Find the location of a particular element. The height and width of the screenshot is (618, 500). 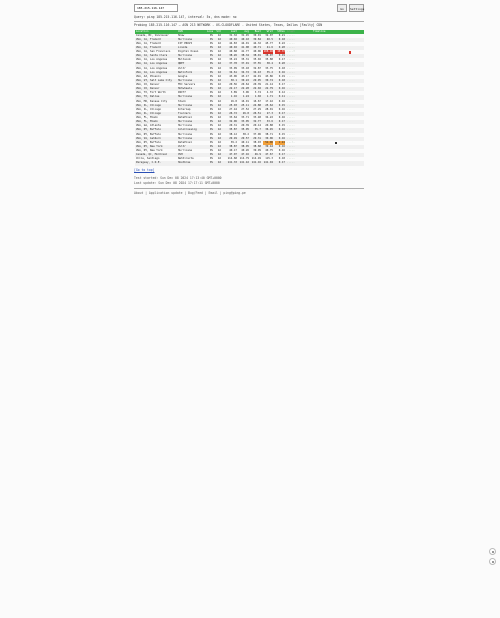

row-best: 40.06 is located at coordinates (257, 51).